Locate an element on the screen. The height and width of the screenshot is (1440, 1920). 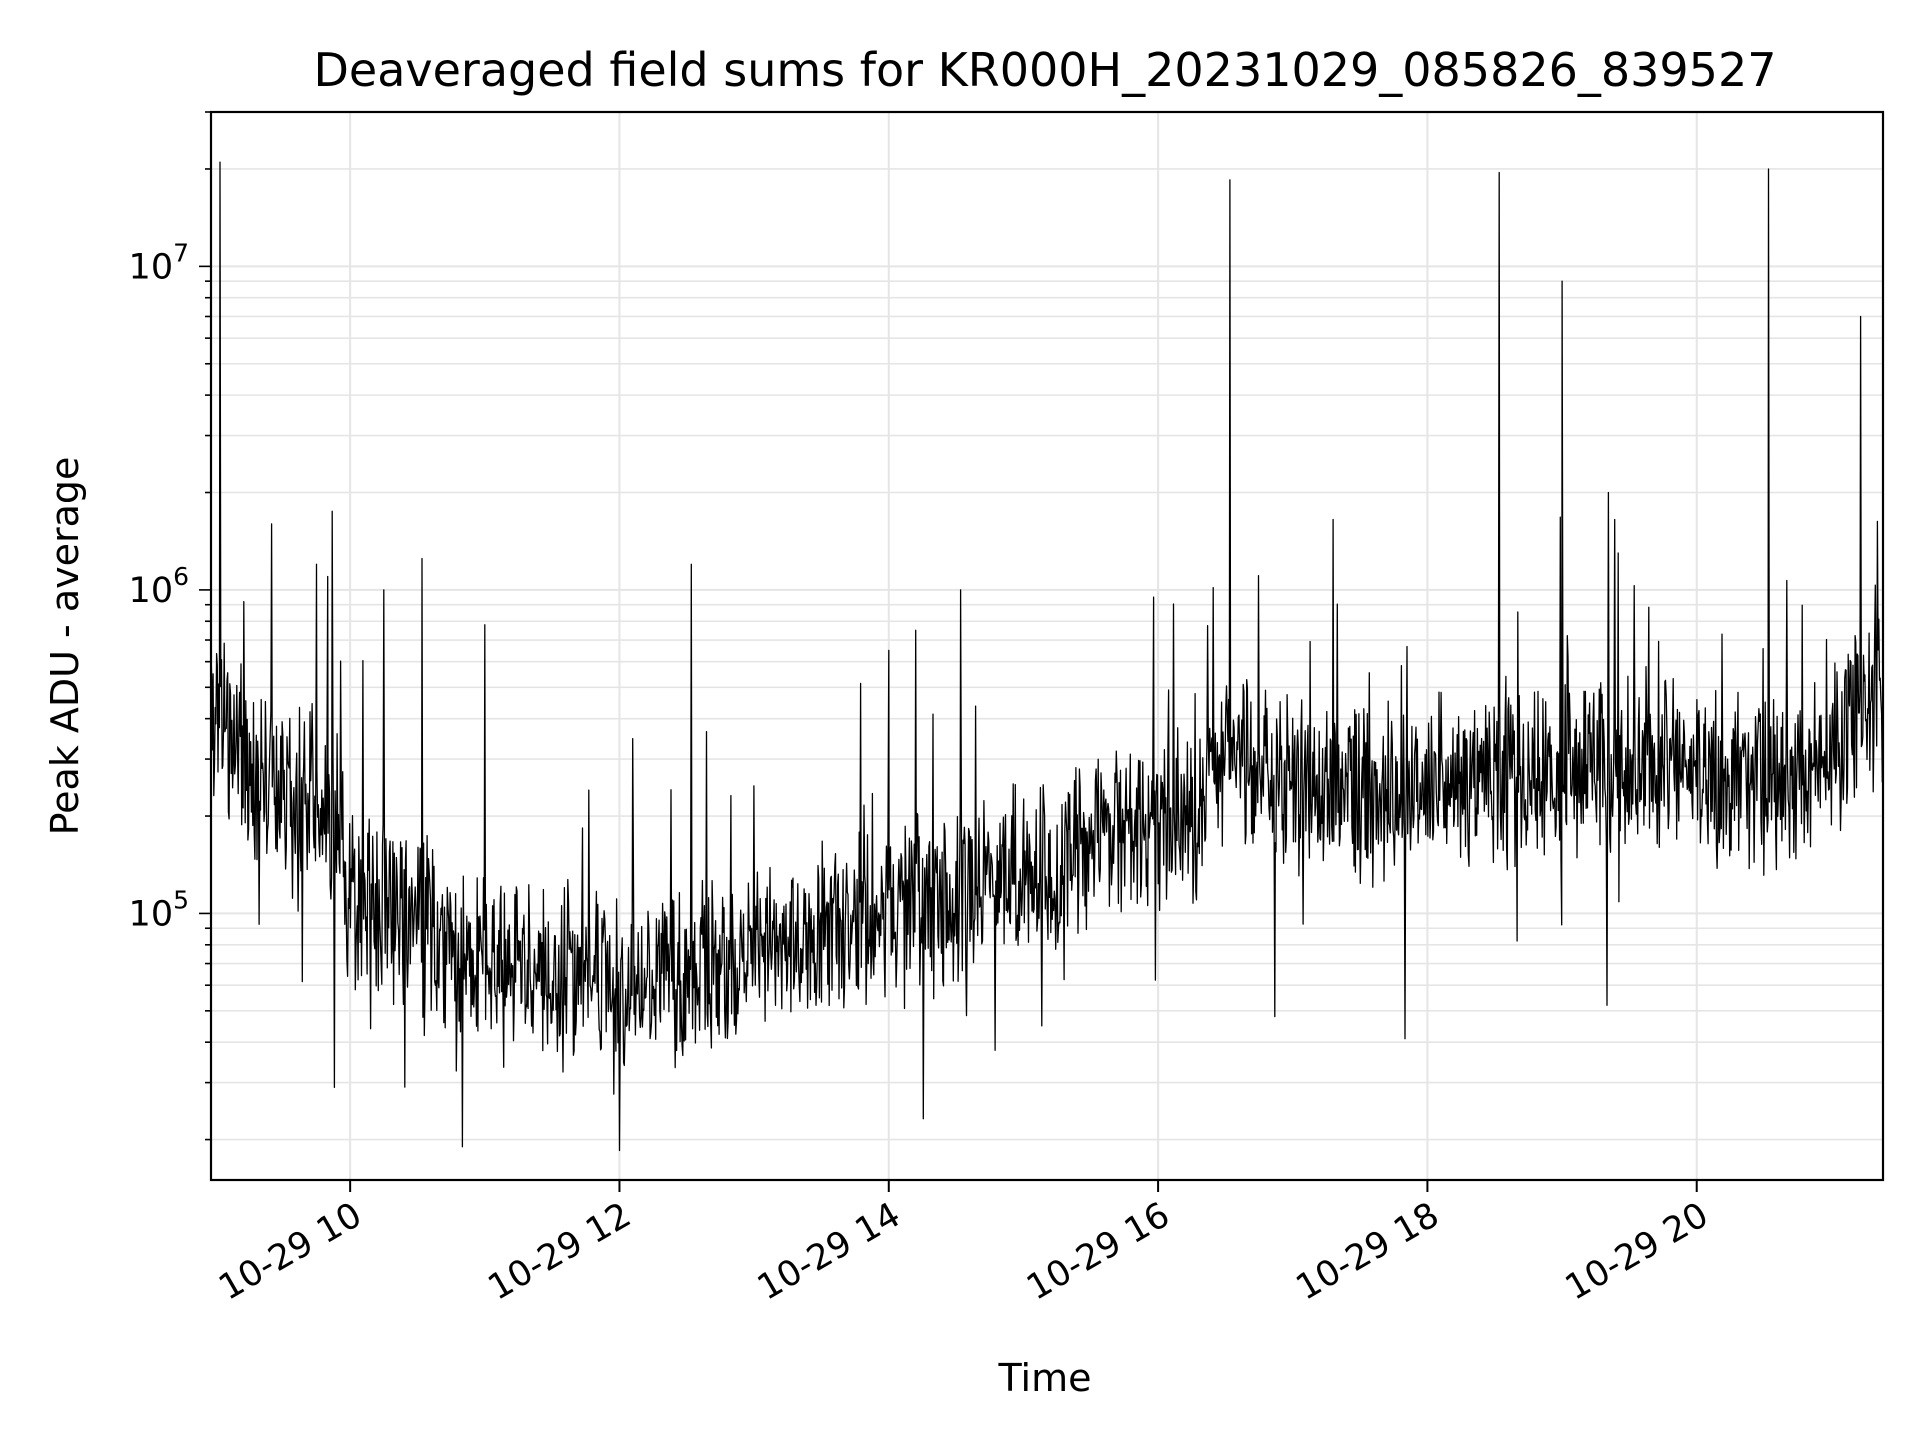
y-axis-label: Peak ADU - average is located at coordinates (65, 646).